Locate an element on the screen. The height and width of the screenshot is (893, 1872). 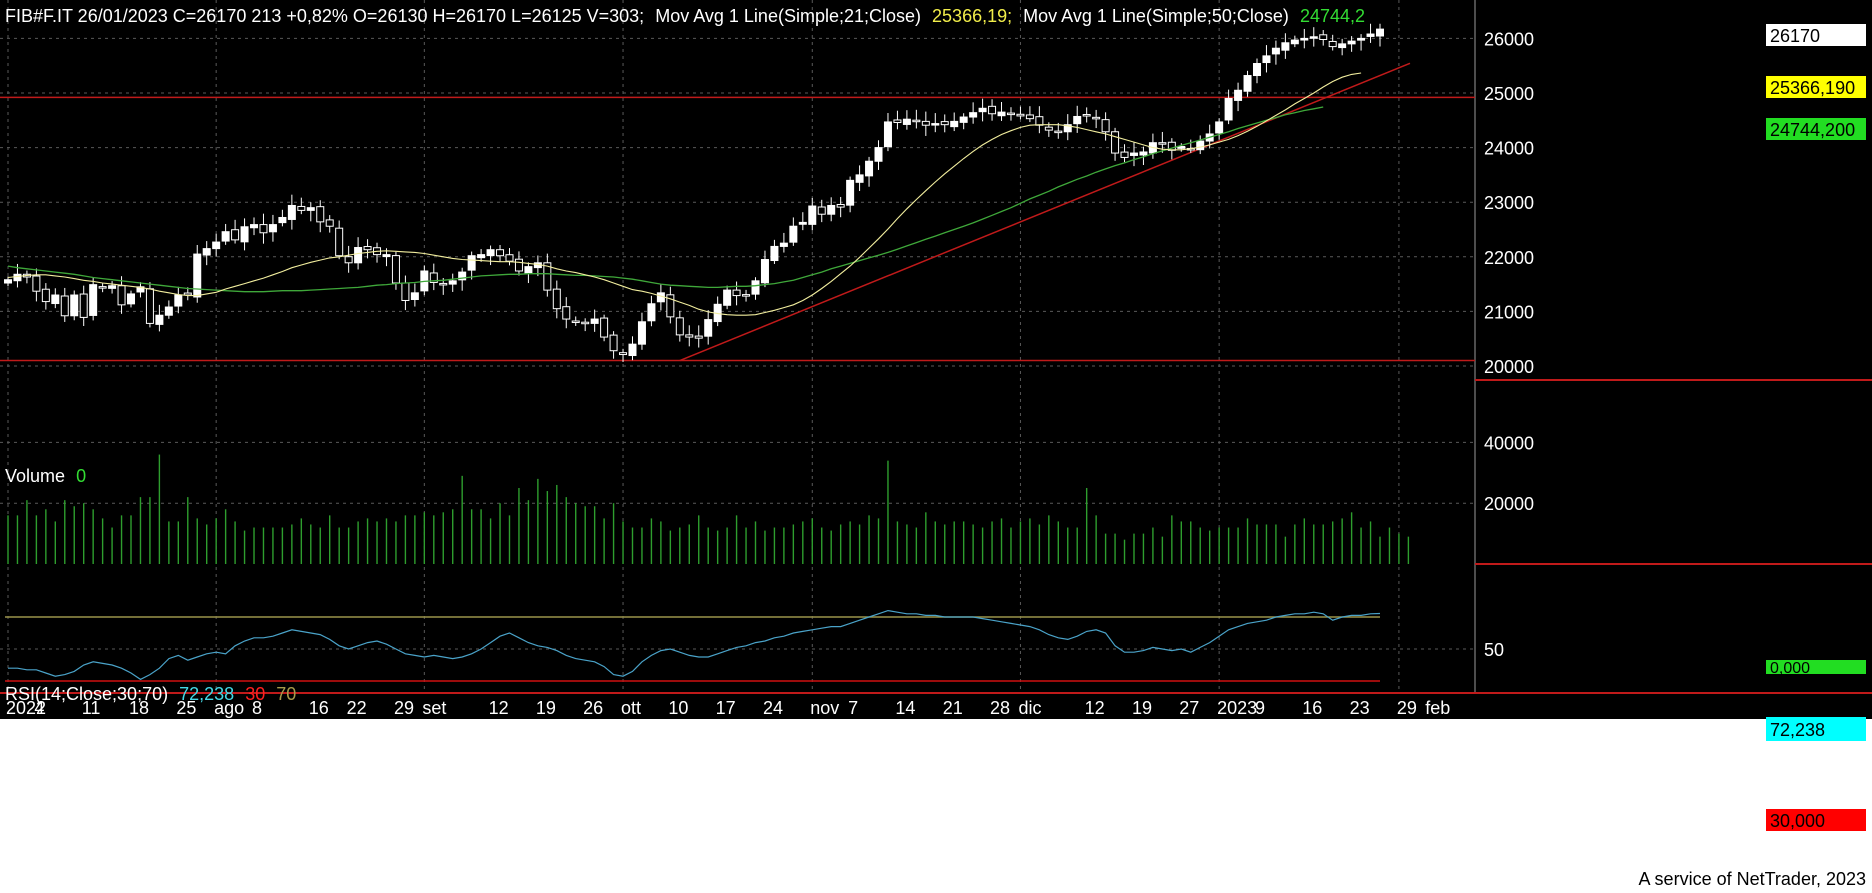
rsi-line is located at coordinates (694, 645).